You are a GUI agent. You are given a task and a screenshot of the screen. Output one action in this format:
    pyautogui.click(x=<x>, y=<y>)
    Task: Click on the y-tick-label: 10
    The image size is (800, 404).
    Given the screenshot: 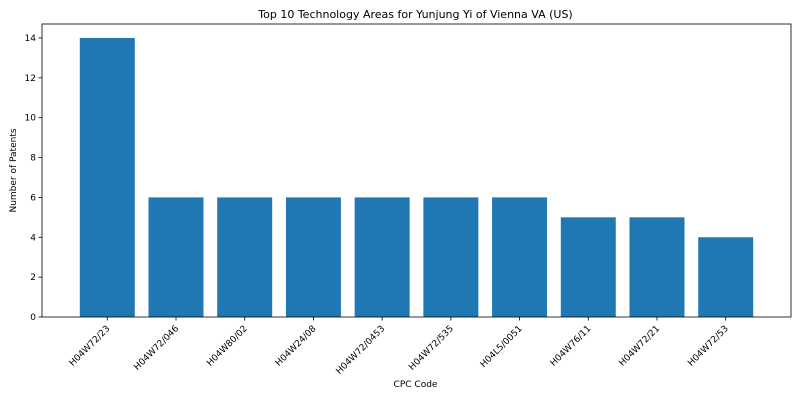 What is the action you would take?
    pyautogui.click(x=31, y=119)
    